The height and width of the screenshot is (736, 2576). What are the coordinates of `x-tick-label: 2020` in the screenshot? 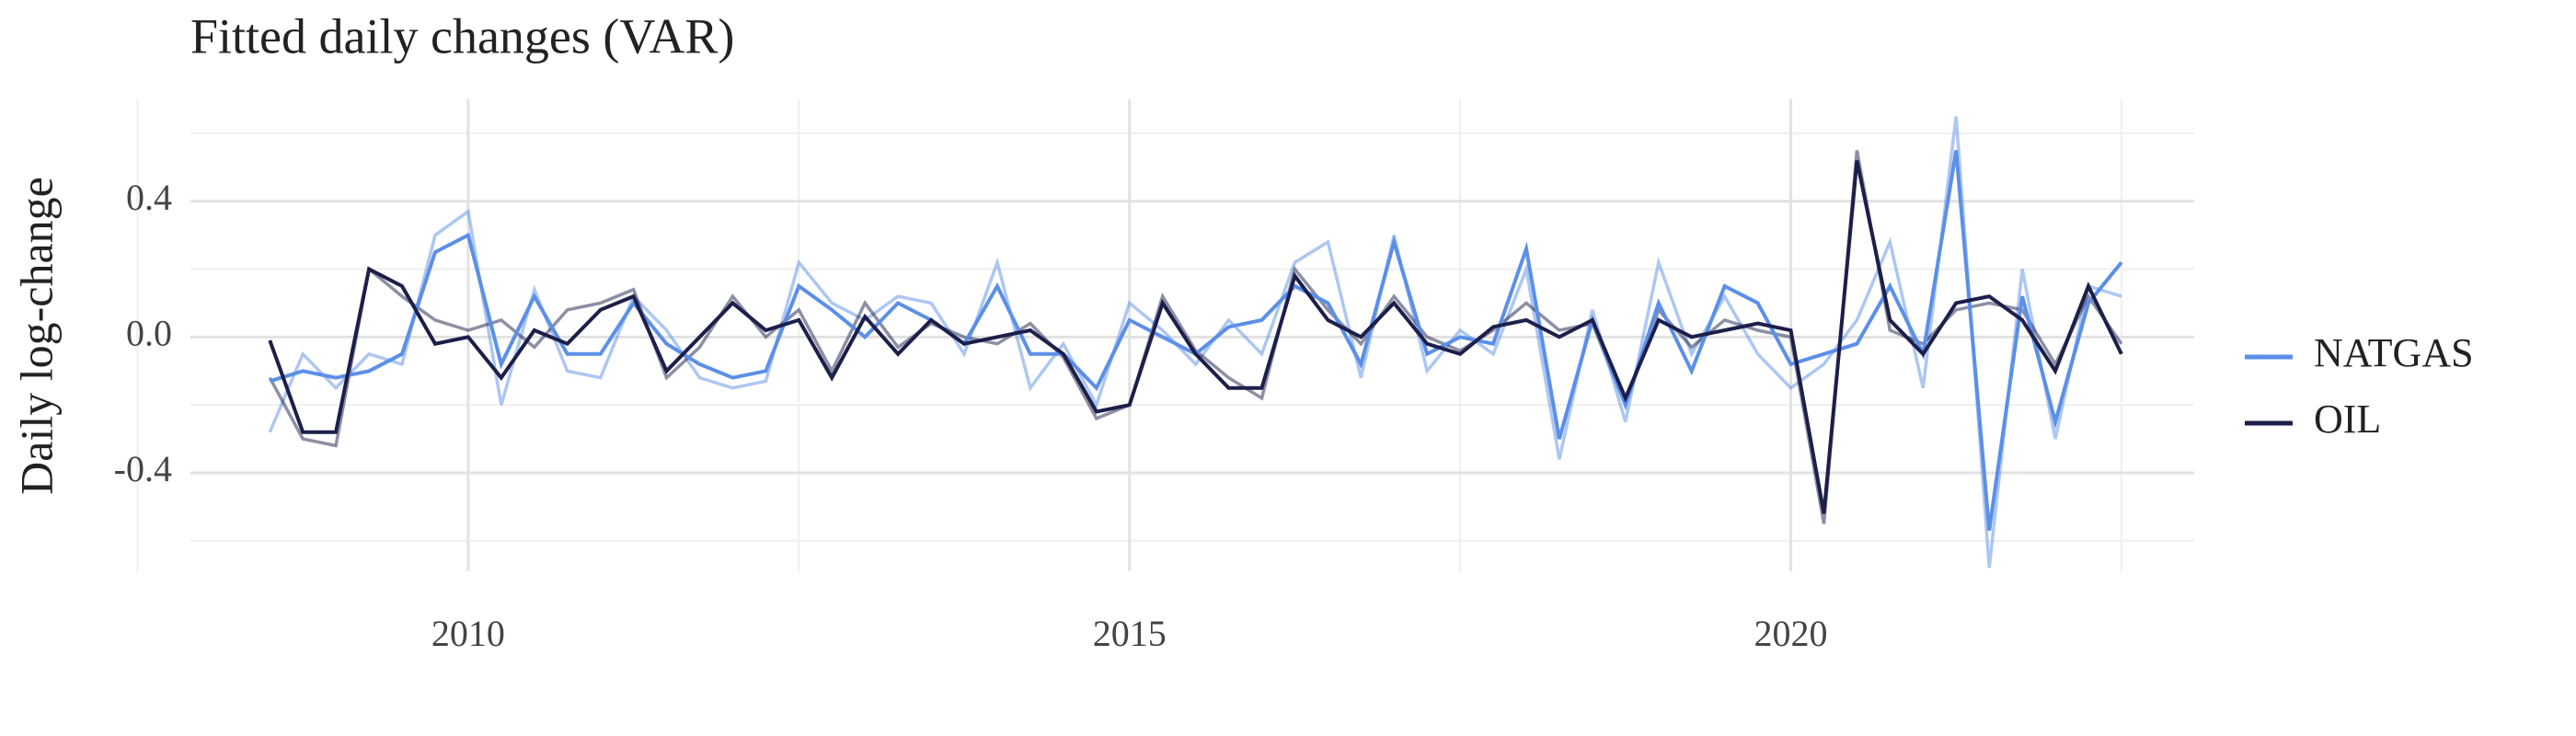 It's located at (1791, 633).